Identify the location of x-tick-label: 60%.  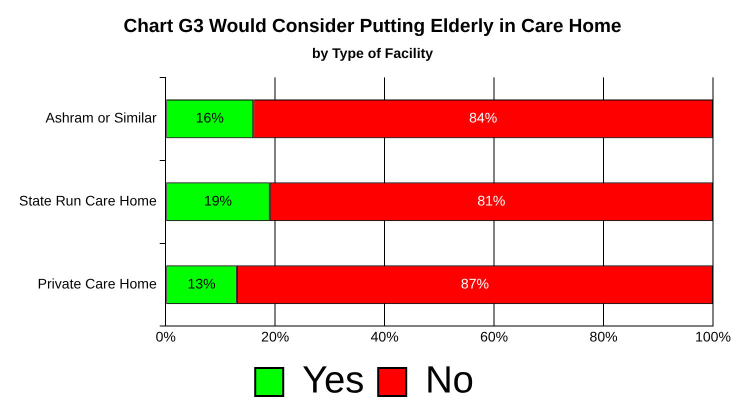
(494, 336).